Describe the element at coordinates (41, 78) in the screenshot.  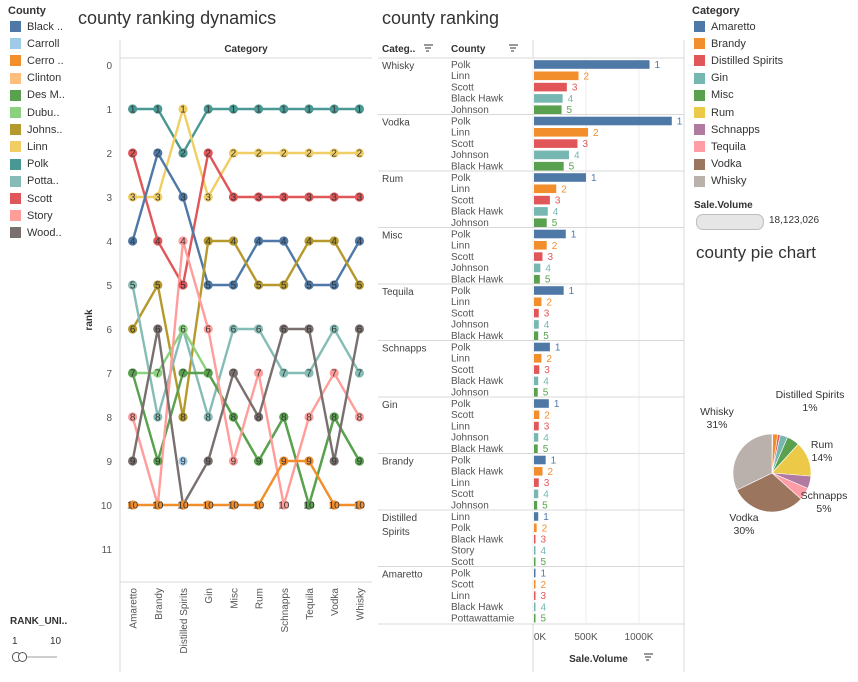
I see `county-legend-item: Clinton` at that location.